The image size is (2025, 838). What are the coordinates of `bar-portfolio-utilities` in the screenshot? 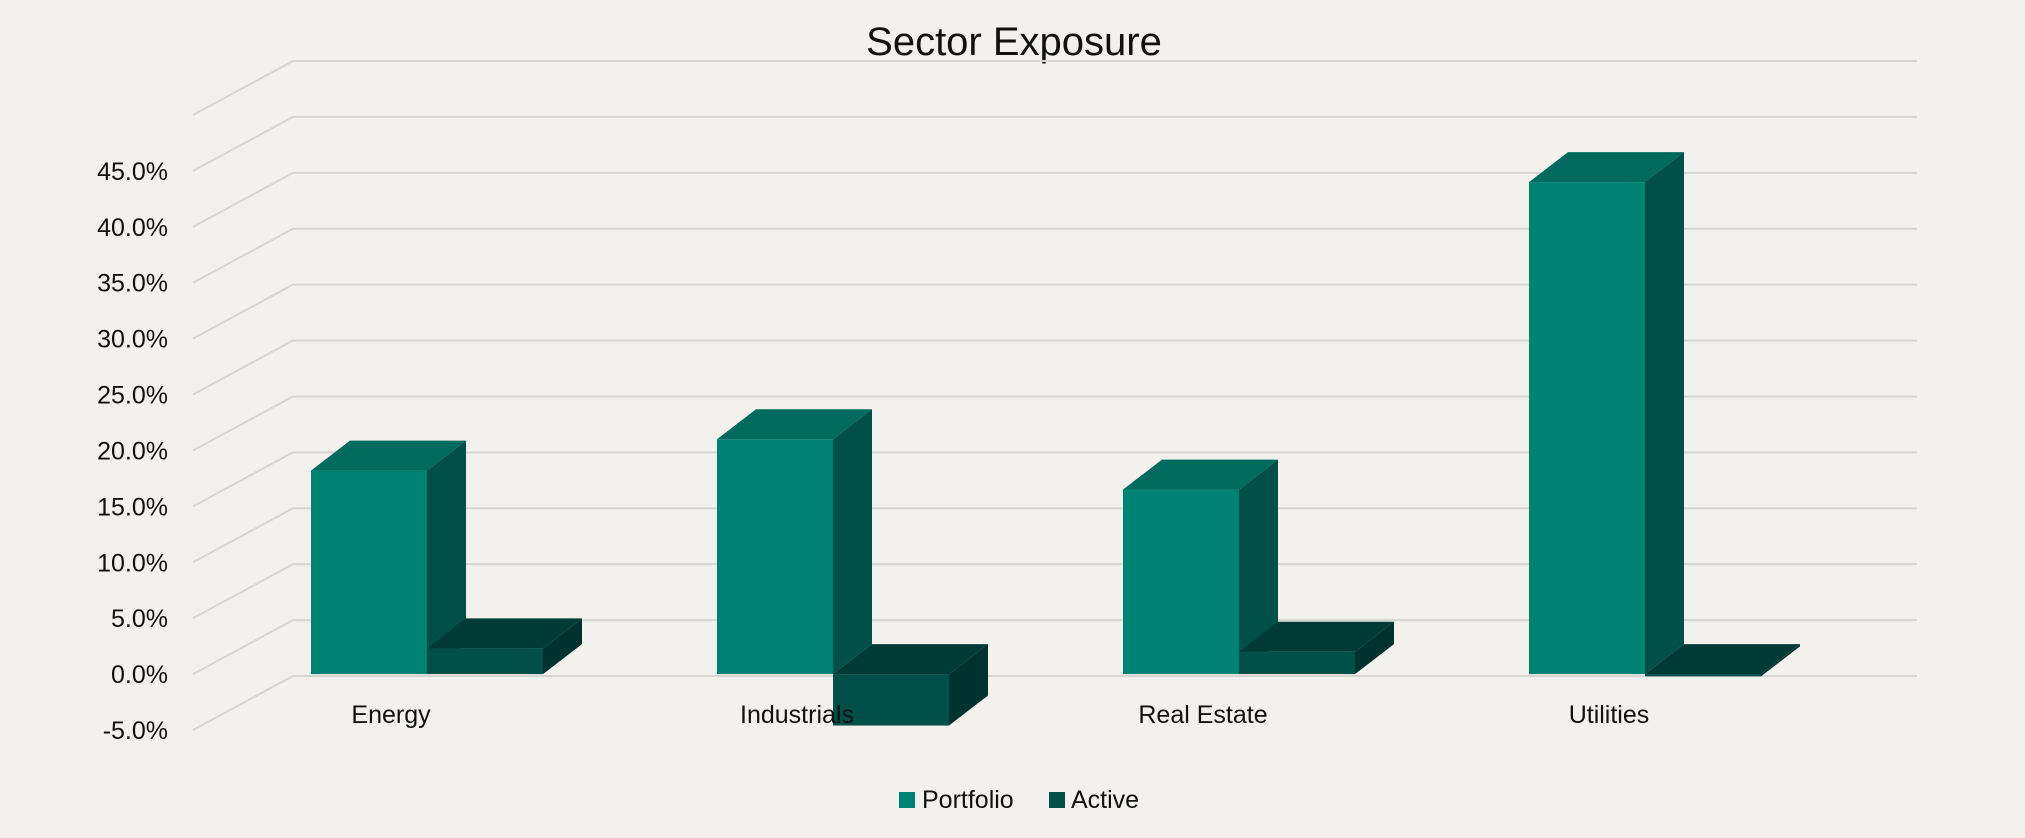 It's located at (1606, 413).